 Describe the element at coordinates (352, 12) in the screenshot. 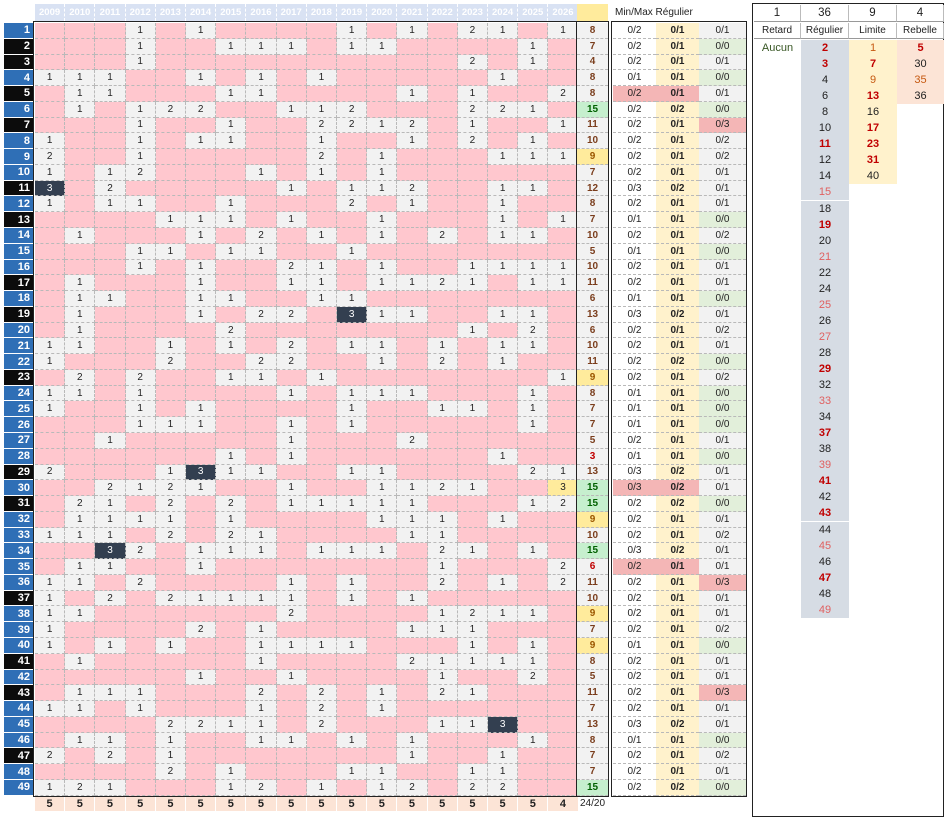

I see `year-header-2019: 2019` at that location.